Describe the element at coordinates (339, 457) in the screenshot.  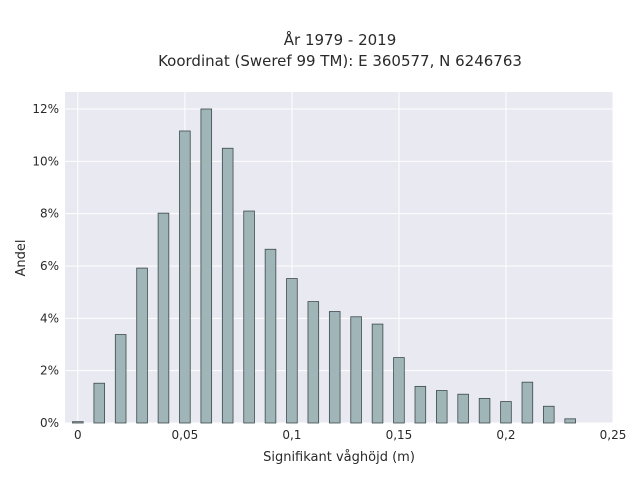
I see `x-axis-label: Signifikant våghöjd (m)` at that location.